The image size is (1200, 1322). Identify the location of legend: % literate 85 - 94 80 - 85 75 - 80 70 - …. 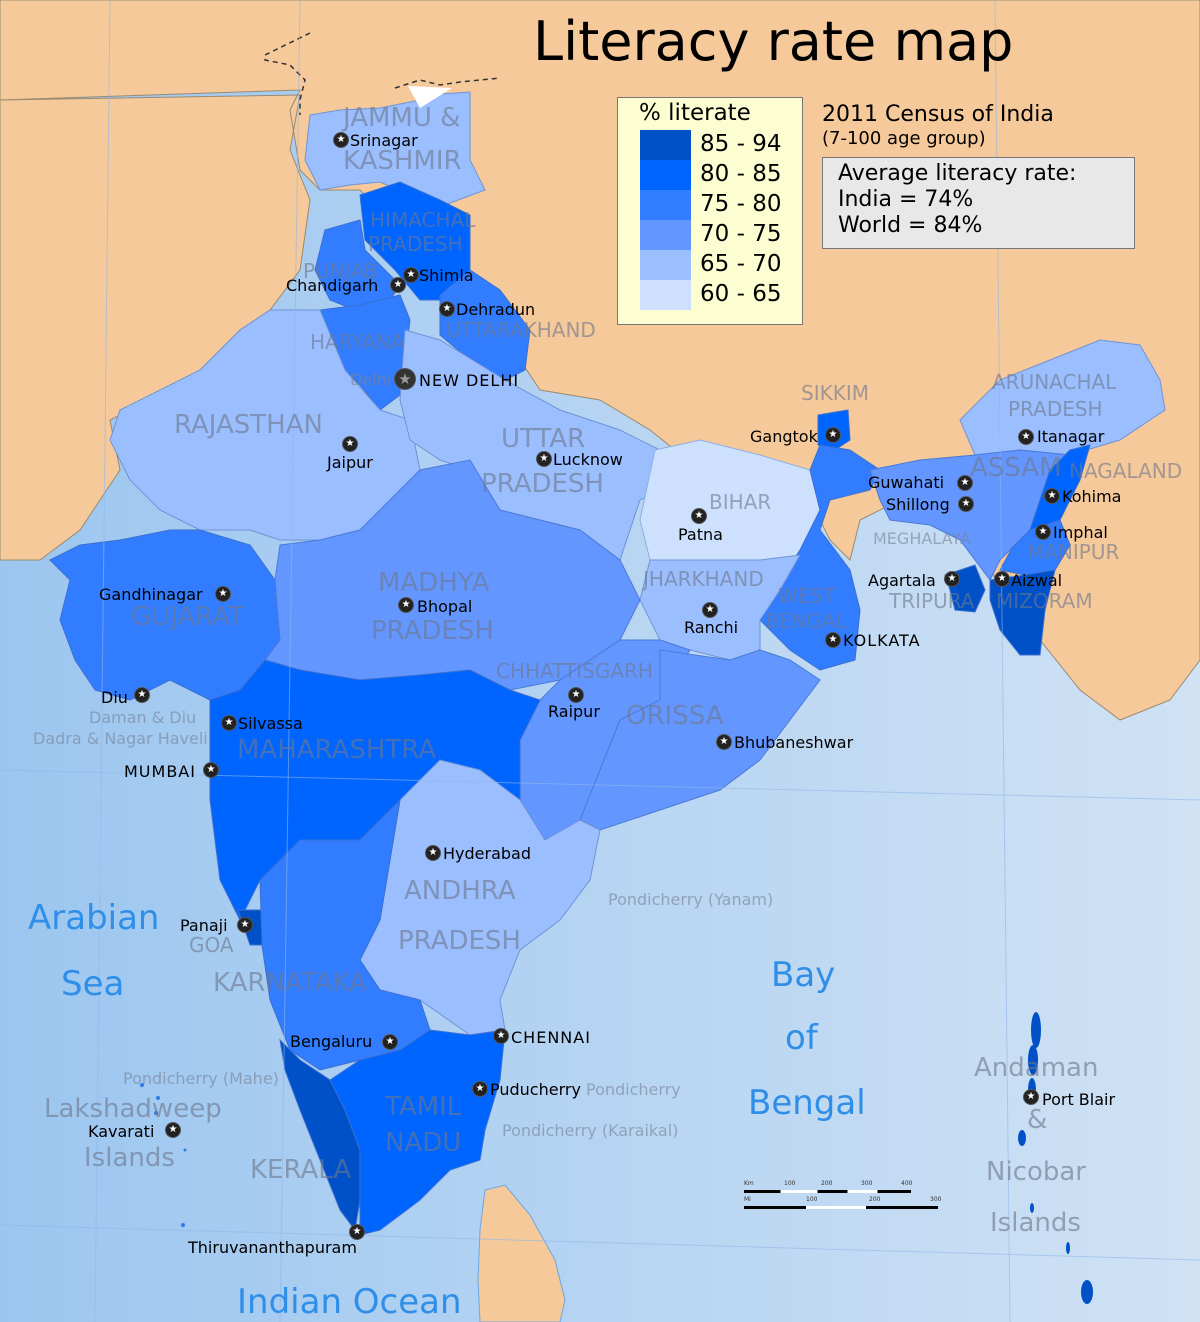
(710, 211).